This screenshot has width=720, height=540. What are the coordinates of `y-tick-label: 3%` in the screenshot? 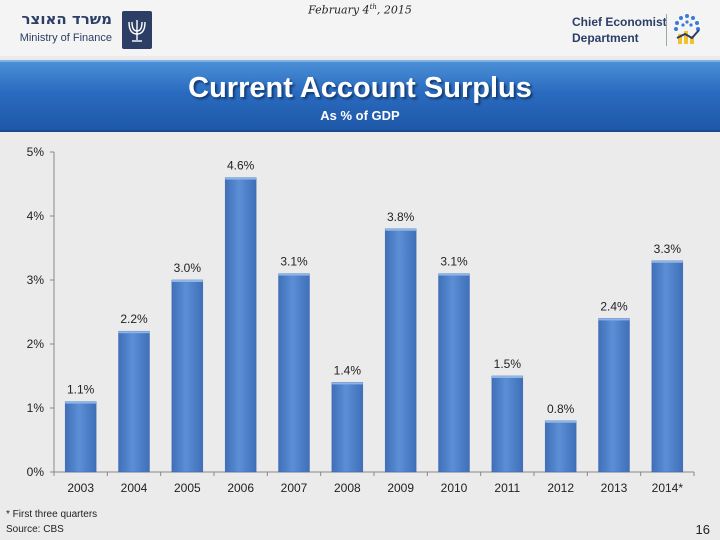 It's located at (36, 280).